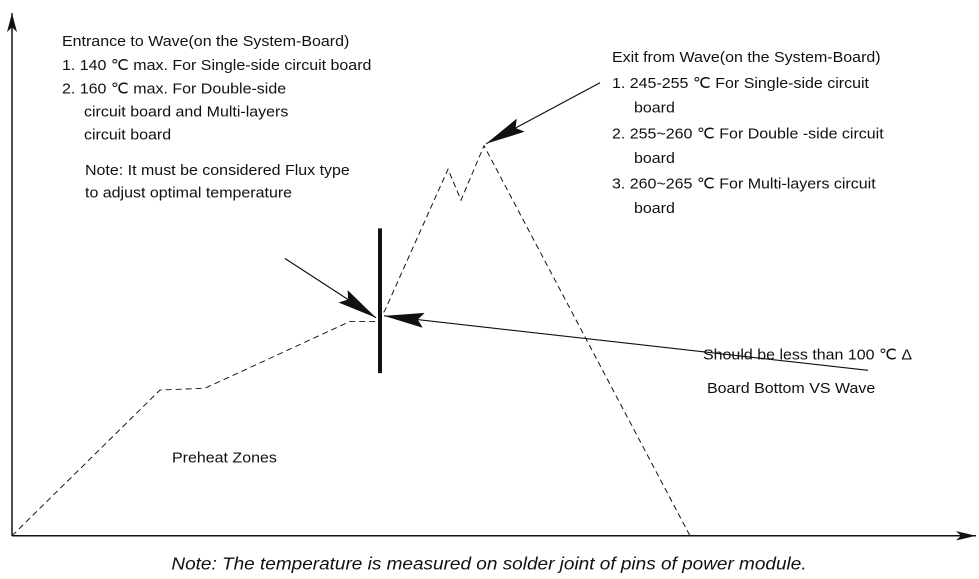 This screenshot has height=579, width=979. I want to click on block-item: circuit board, so click(127, 135).